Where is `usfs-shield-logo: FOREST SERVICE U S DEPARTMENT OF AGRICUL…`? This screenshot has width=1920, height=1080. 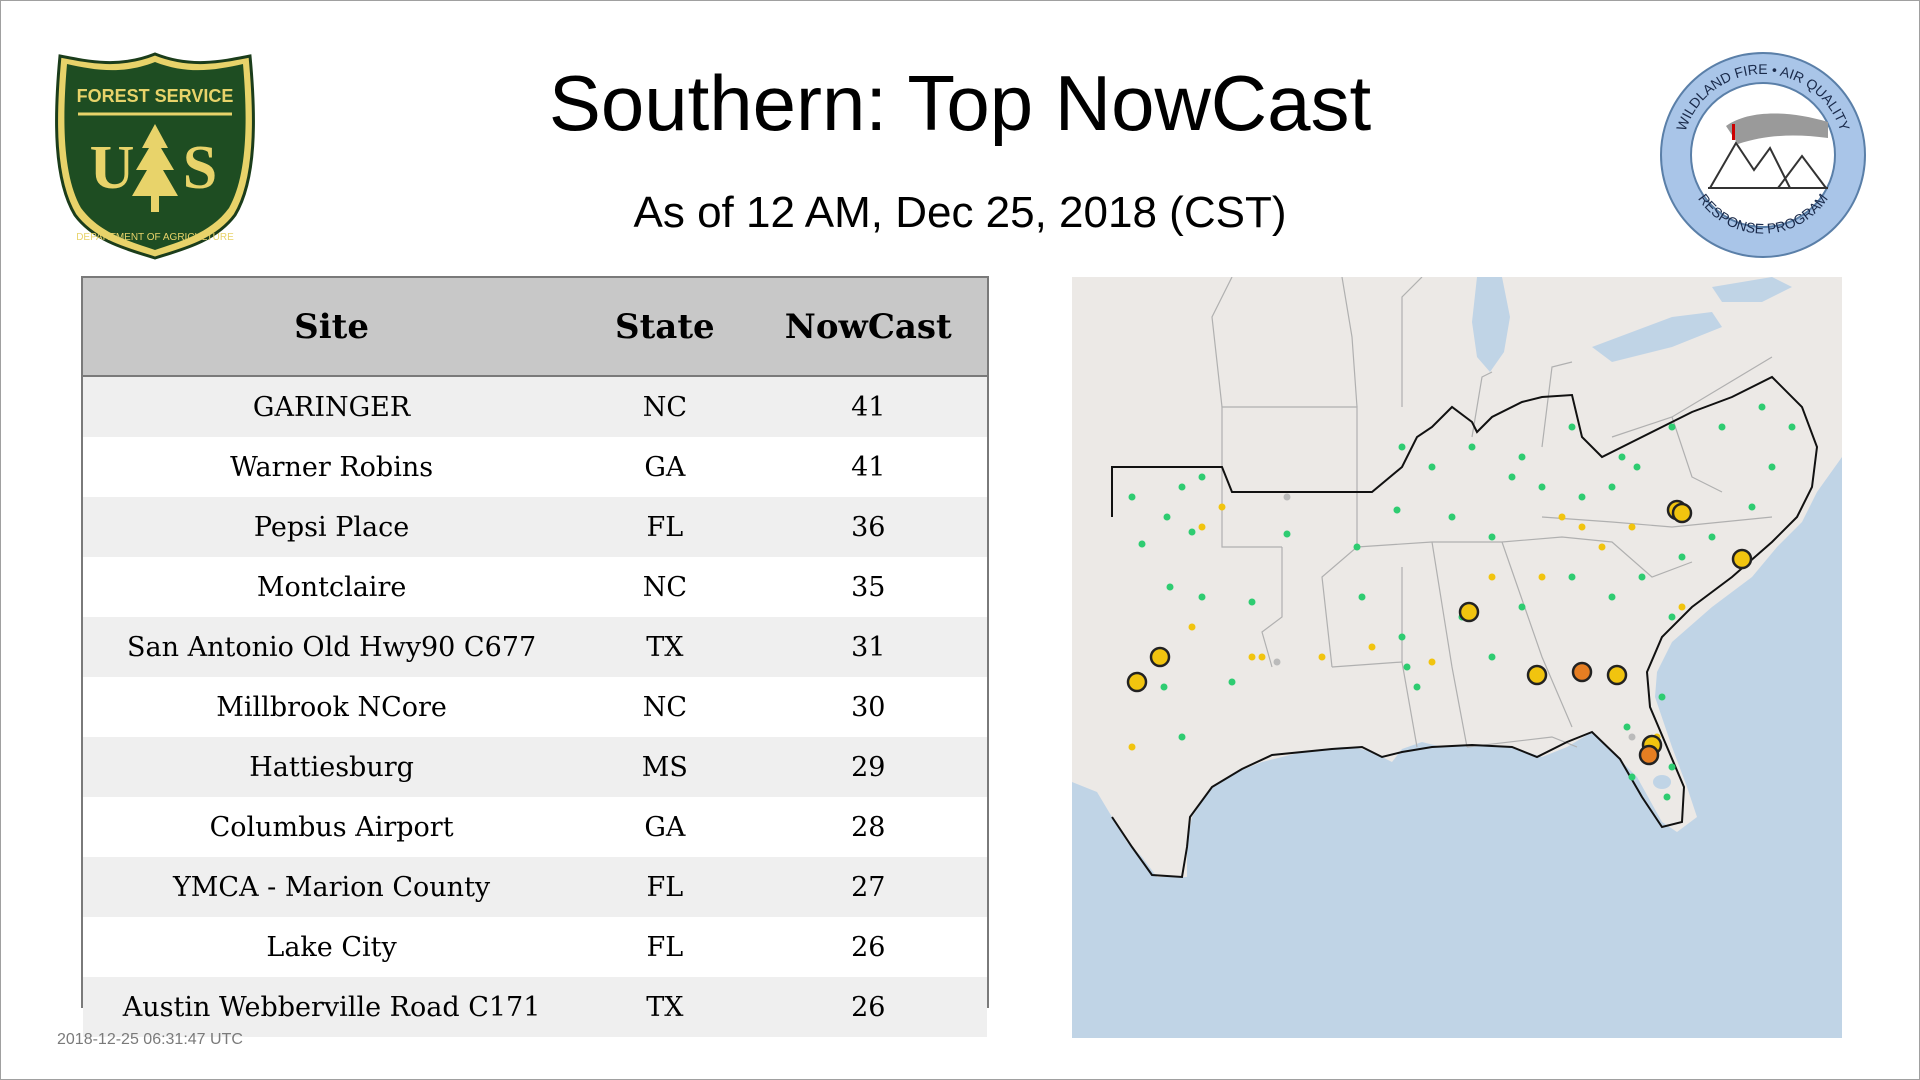
usfs-shield-logo: FOREST SERVICE U S DEPARTMENT OF AGRICUL… is located at coordinates (155, 156).